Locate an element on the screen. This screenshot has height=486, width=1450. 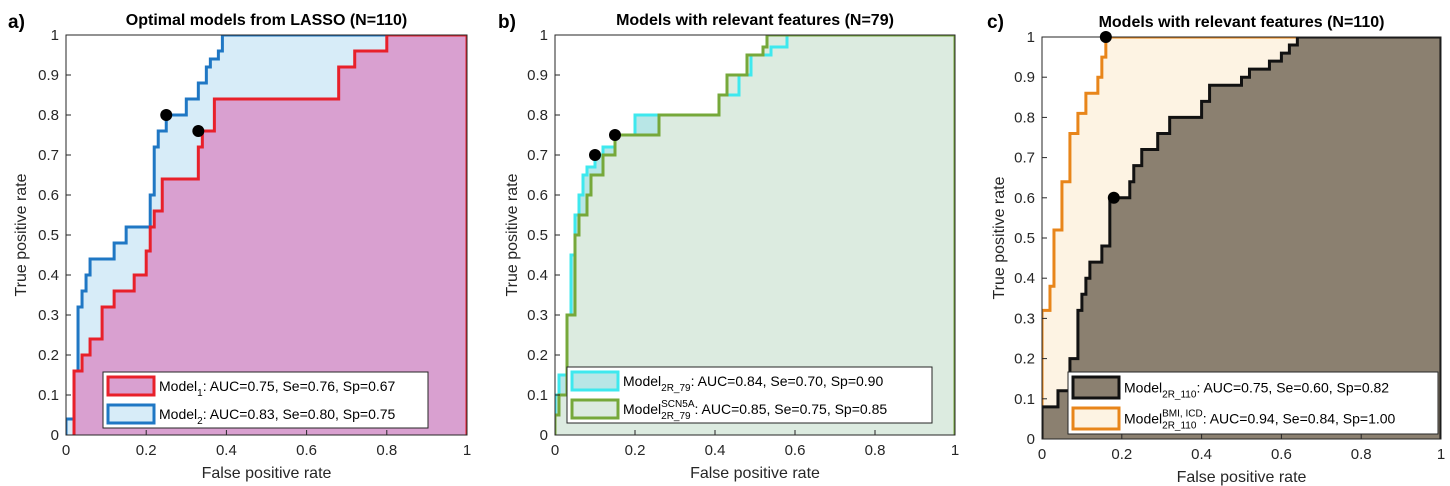
panel-label: c) is located at coordinates (995, 22).